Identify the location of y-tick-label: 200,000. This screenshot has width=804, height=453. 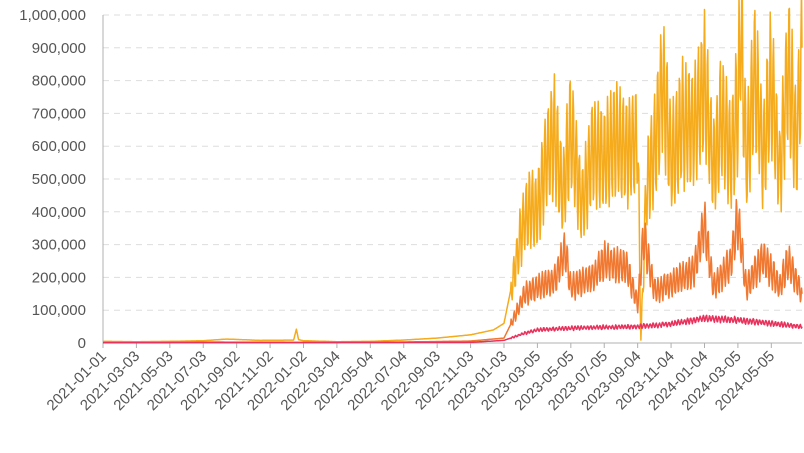
(59, 277).